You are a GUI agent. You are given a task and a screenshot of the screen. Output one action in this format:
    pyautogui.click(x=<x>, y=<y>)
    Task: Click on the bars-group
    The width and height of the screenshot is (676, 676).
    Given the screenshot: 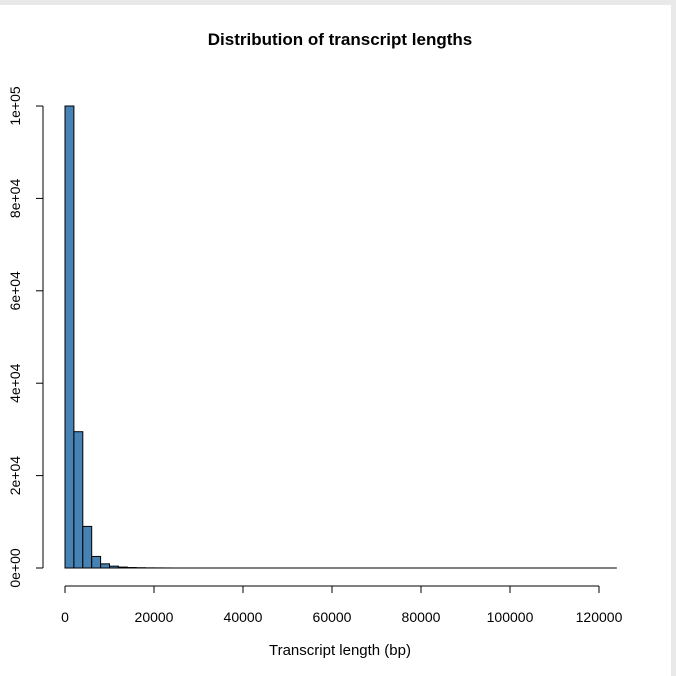 What is the action you would take?
    pyautogui.click(x=118, y=337)
    